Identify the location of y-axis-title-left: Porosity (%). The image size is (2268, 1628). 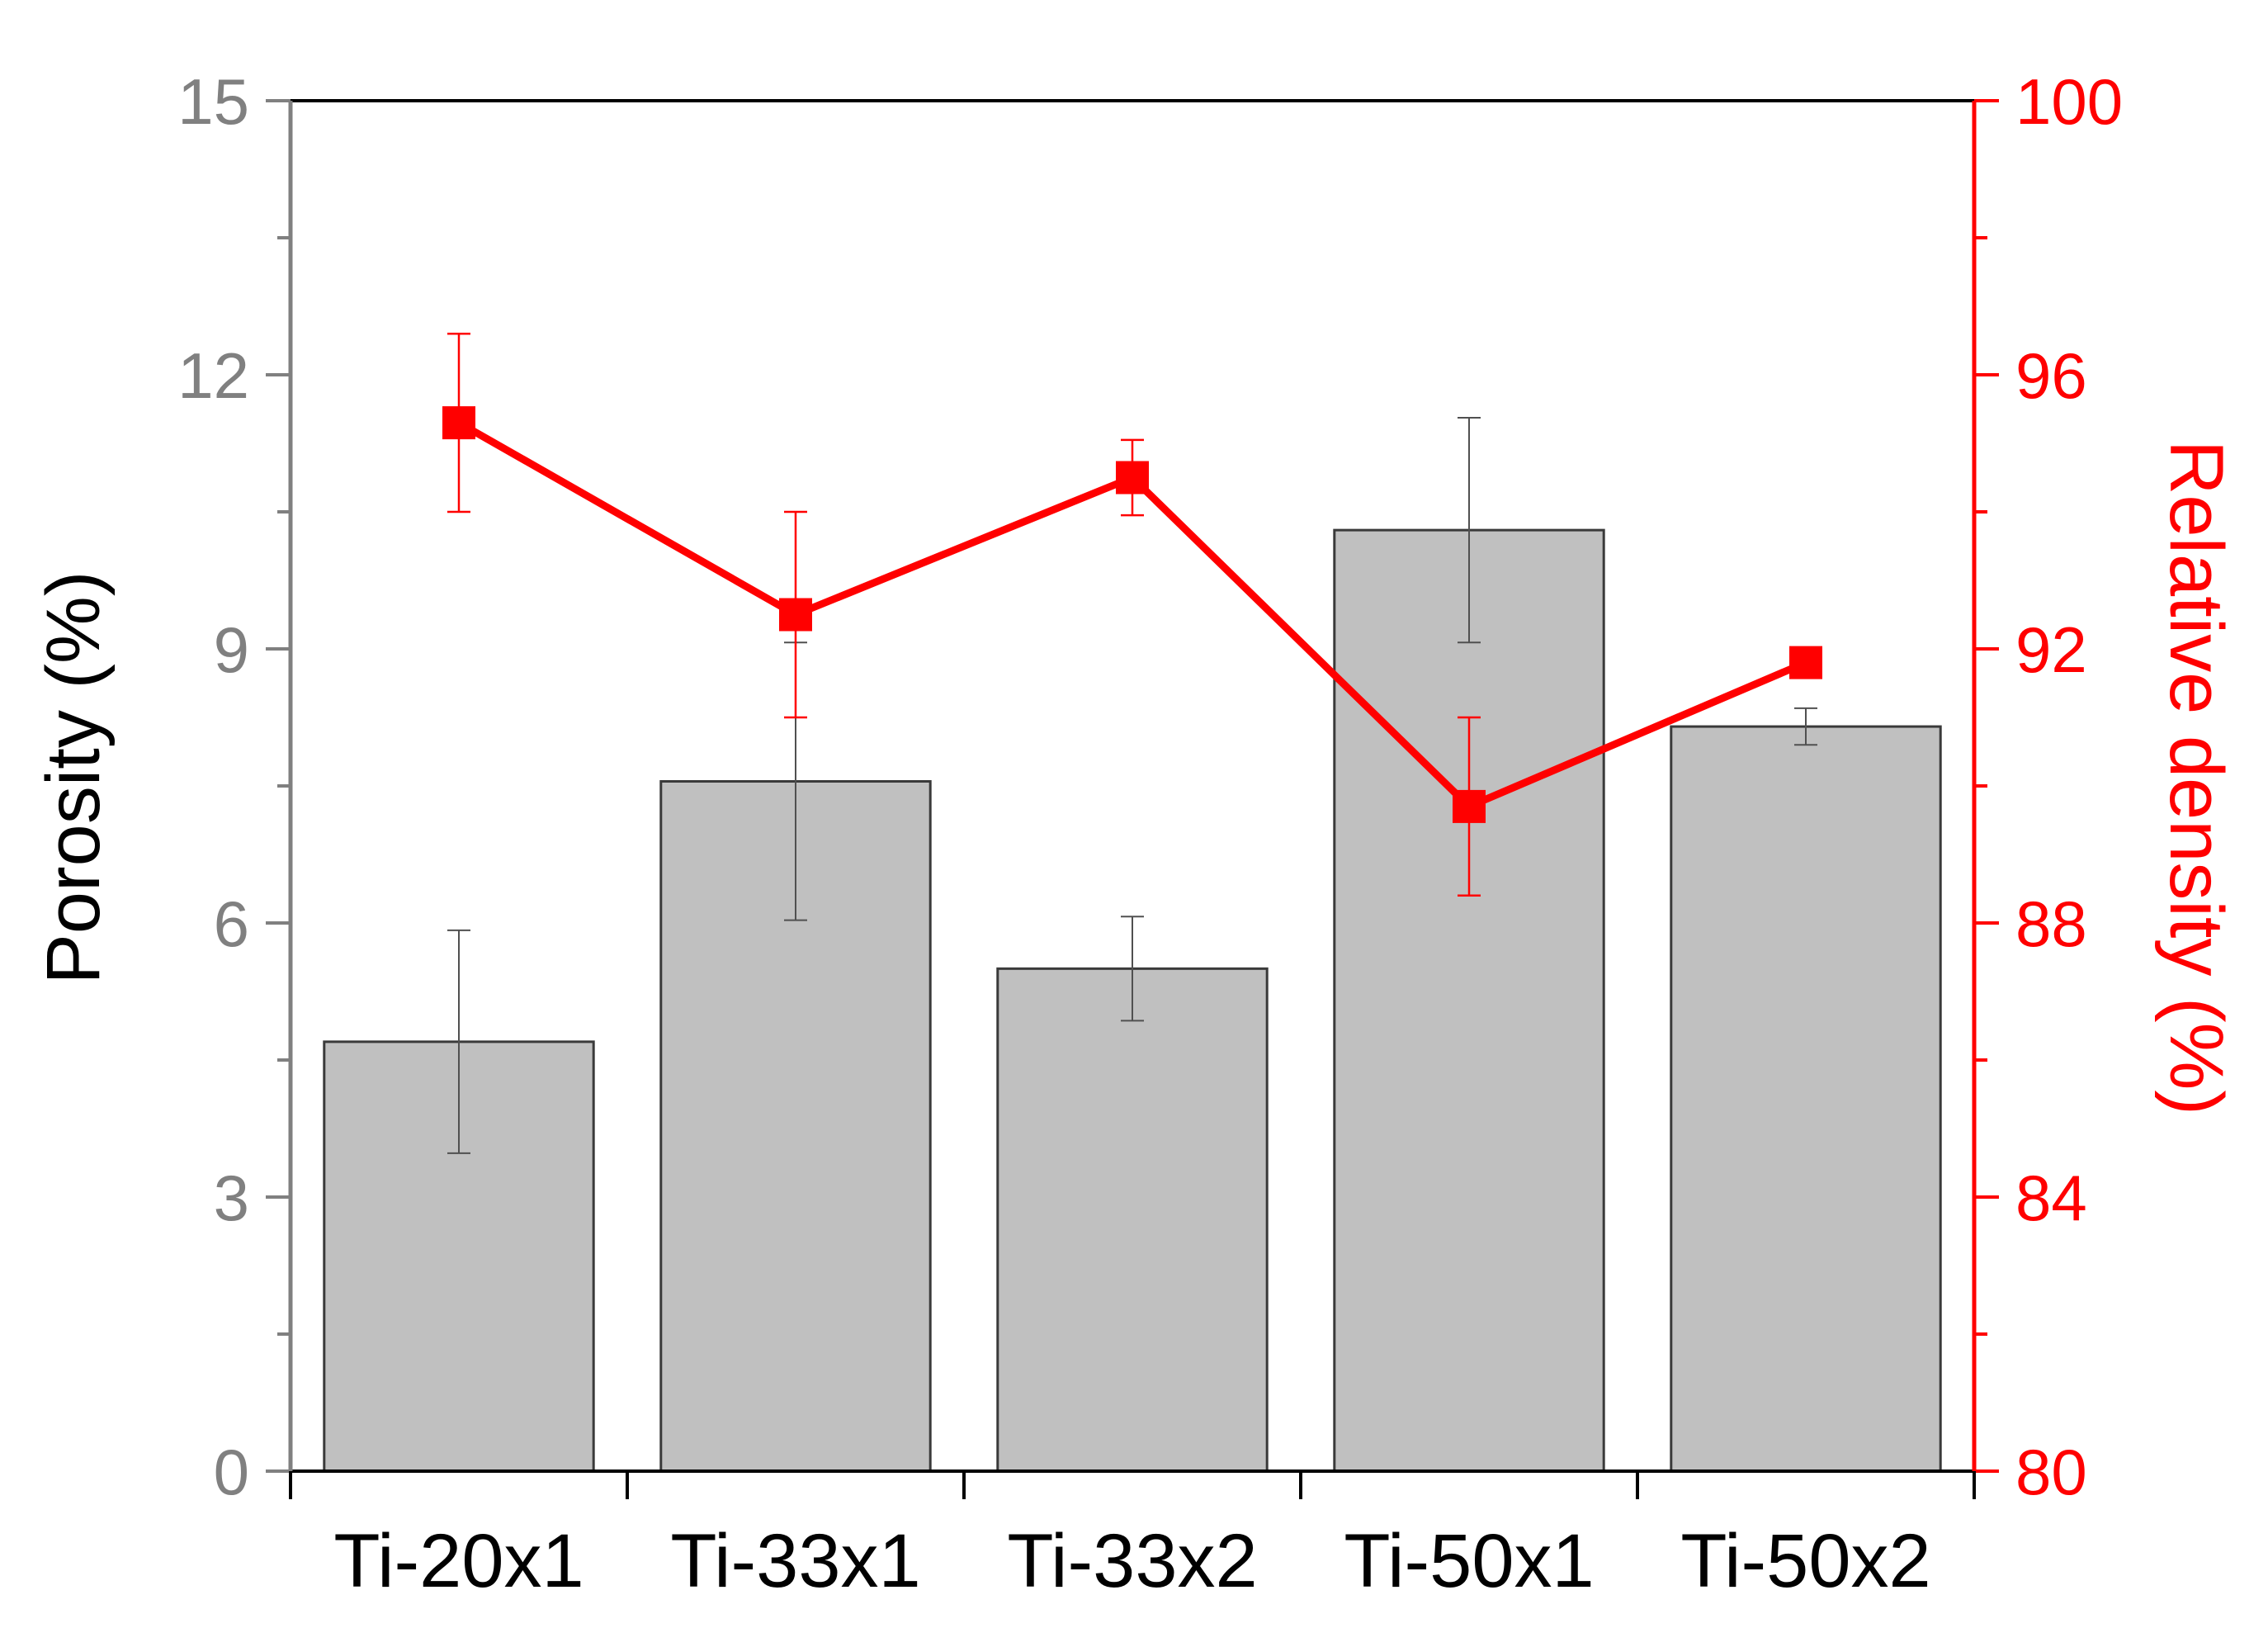
(73, 778).